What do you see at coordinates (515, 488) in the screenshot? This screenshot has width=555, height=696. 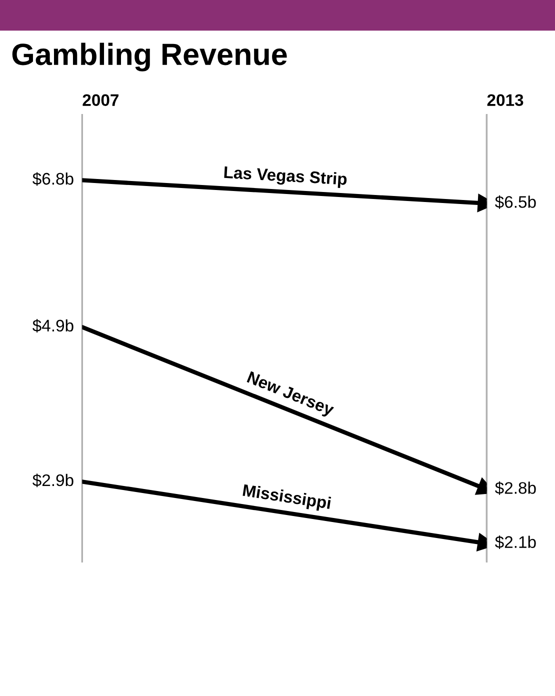 I see `data-label: $2.8b` at bounding box center [515, 488].